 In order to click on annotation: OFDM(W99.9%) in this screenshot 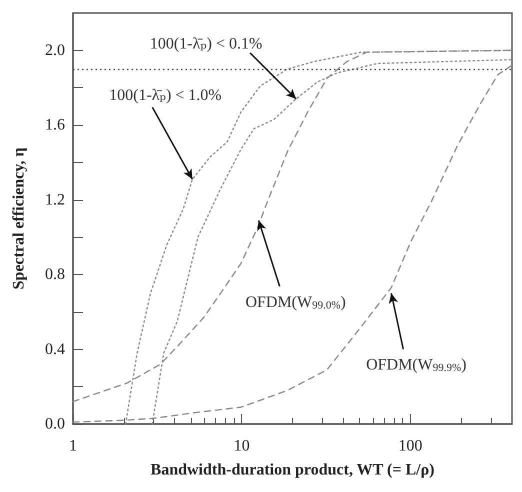, I will do `click(416, 365)`.